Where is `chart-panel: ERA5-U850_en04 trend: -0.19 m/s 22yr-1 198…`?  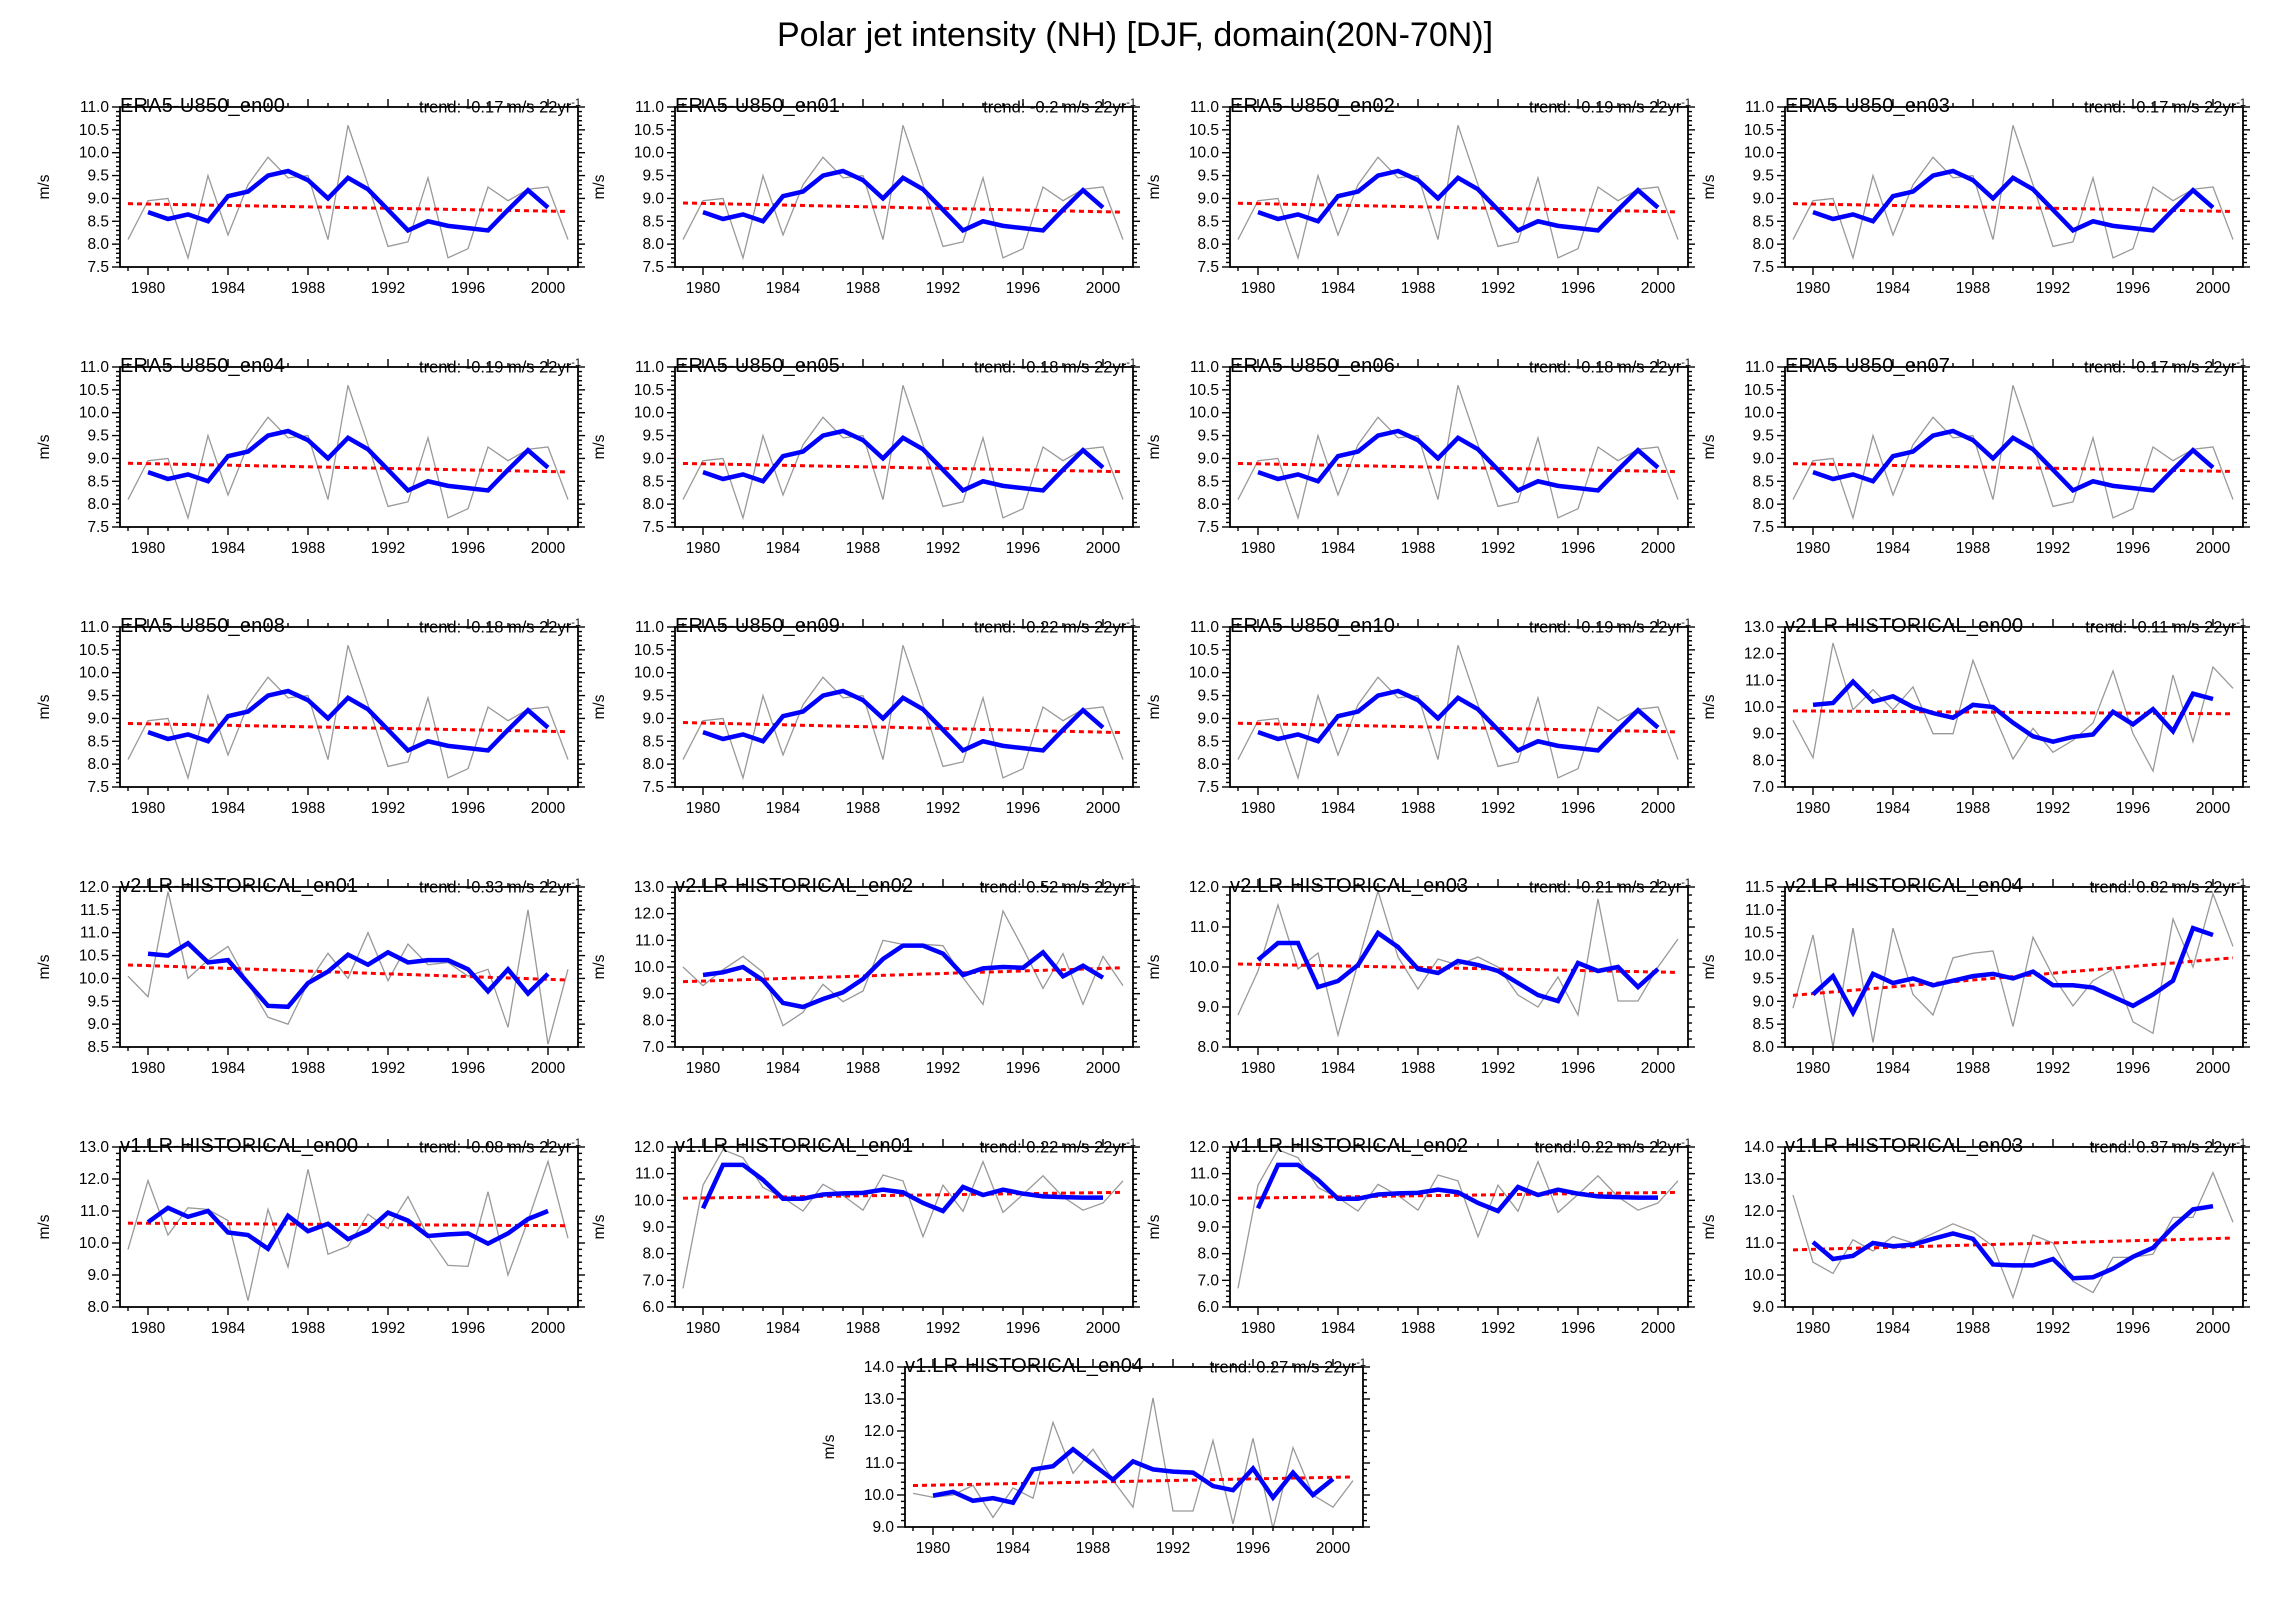 chart-panel: ERA5-U850_en04 trend: -0.19 m/s 22yr-1 198… is located at coordinates (305, 482).